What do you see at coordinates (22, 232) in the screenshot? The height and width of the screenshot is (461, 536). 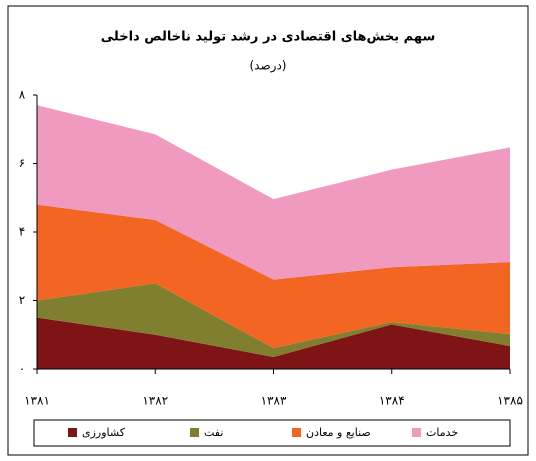 I see `y-tick-label: ۴` at bounding box center [22, 232].